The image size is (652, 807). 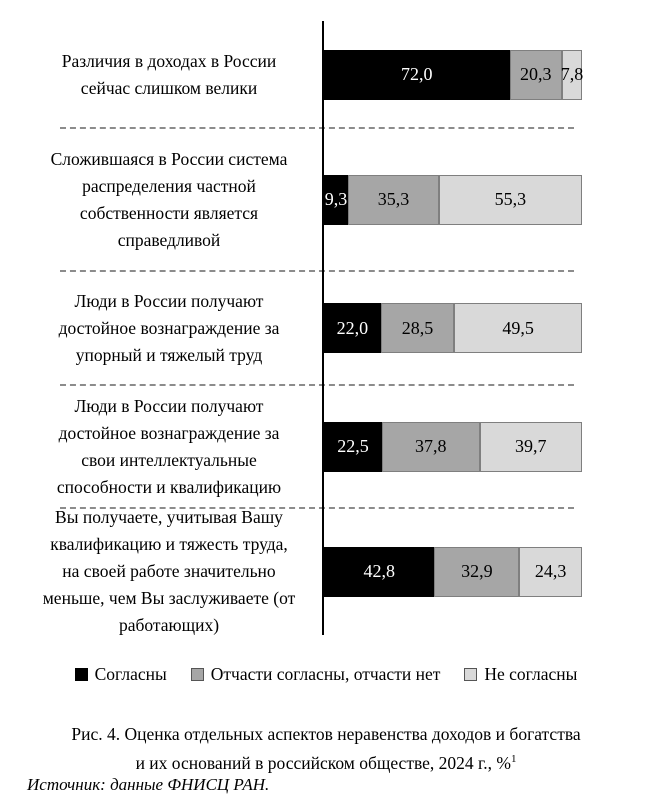 What do you see at coordinates (530, 446) in the screenshot?
I see `bar-segment-disagree: 39,7` at bounding box center [530, 446].